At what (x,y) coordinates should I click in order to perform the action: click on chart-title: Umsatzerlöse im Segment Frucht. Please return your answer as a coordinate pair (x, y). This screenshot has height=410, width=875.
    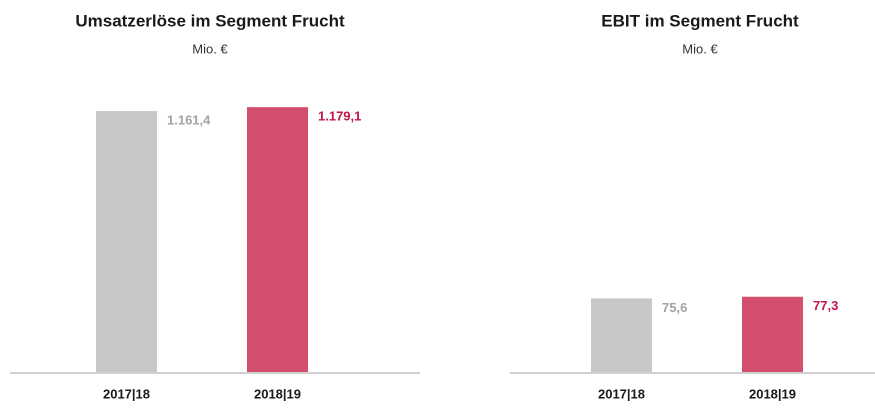
    Looking at the image, I should click on (210, 20).